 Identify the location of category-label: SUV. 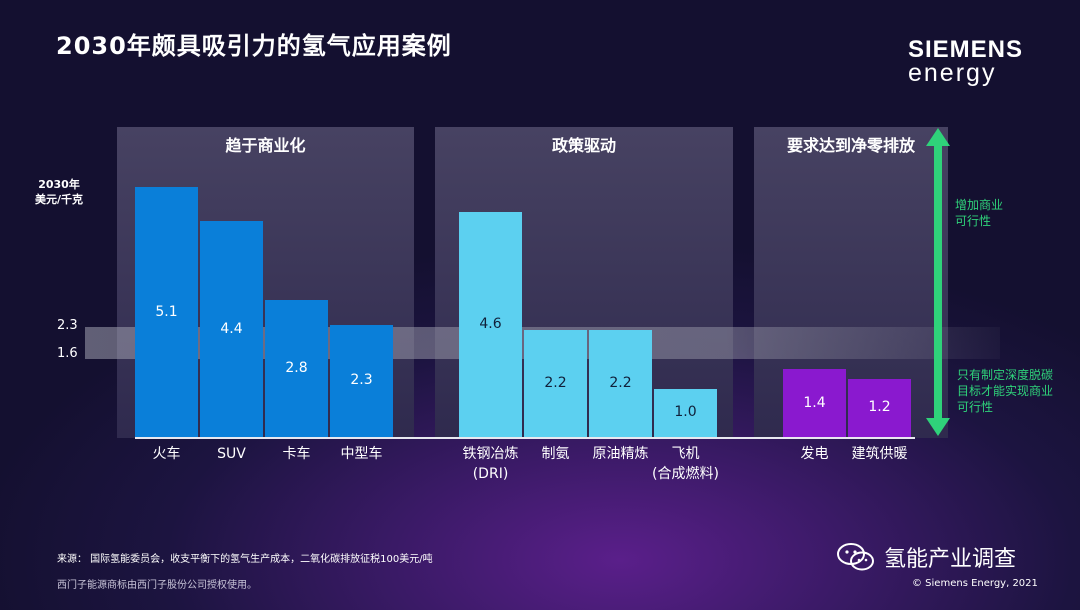
(231, 454).